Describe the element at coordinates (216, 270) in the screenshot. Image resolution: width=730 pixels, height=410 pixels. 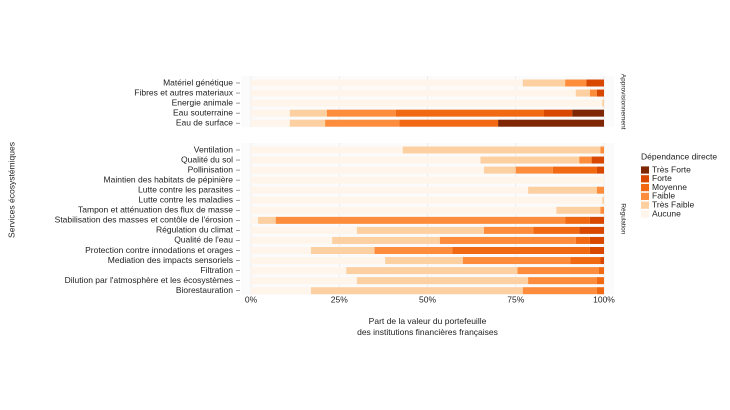
I see `y-tick-label: Filtration` at that location.